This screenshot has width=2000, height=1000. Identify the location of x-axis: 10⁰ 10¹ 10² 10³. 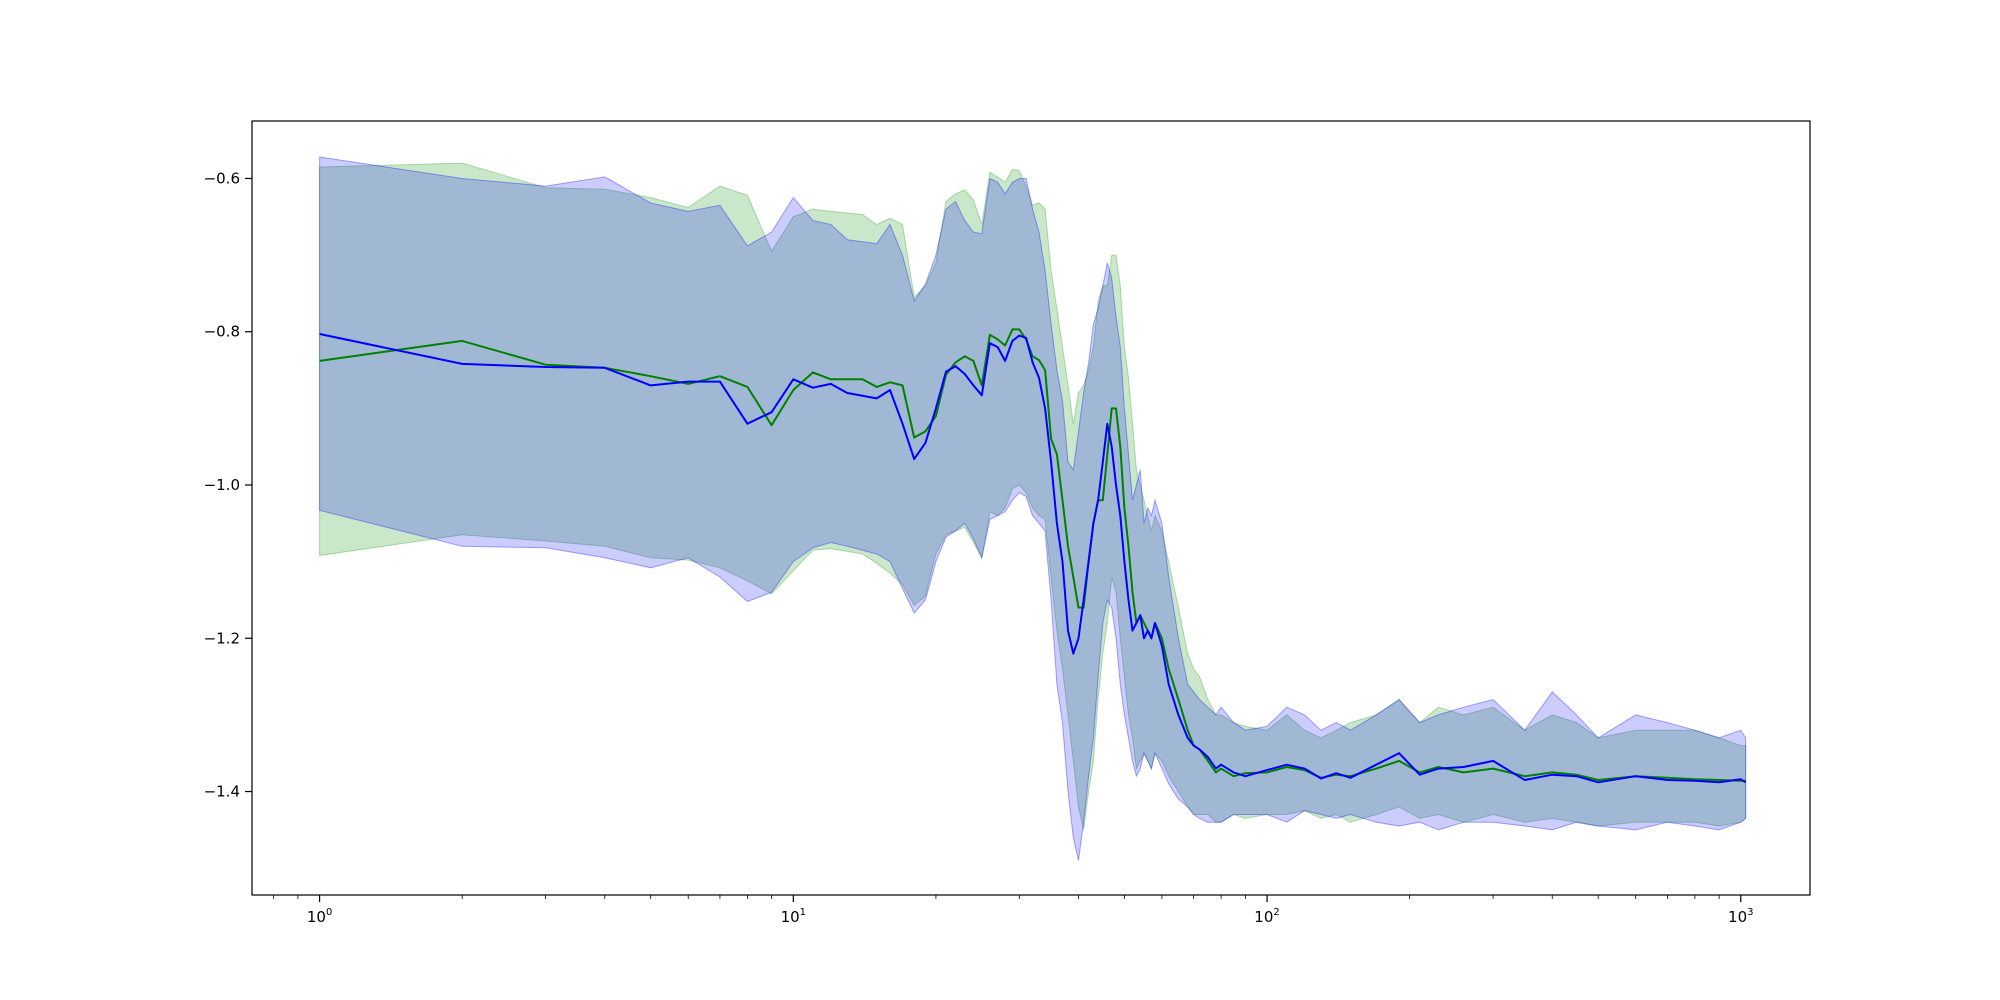
(1013, 910).